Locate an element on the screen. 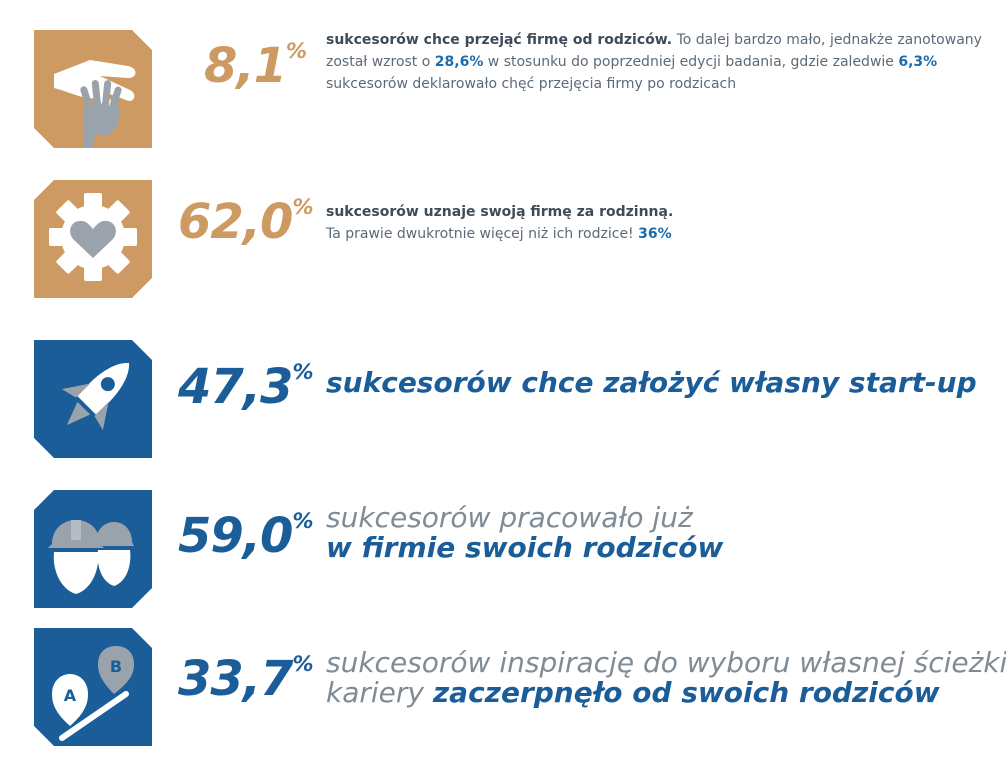 This screenshot has width=1006, height=770. stat-percent-5: 33,7% is located at coordinates (246, 679).